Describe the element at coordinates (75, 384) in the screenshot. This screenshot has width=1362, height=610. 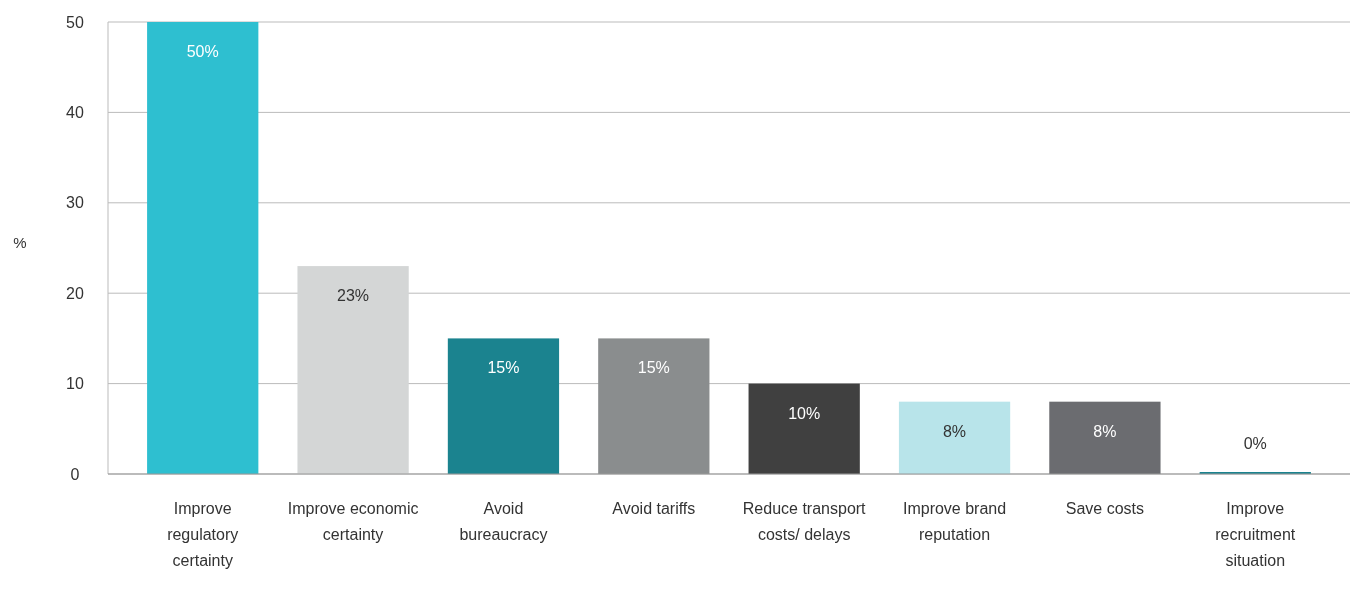
I see `y-tick-label: 10` at that location.